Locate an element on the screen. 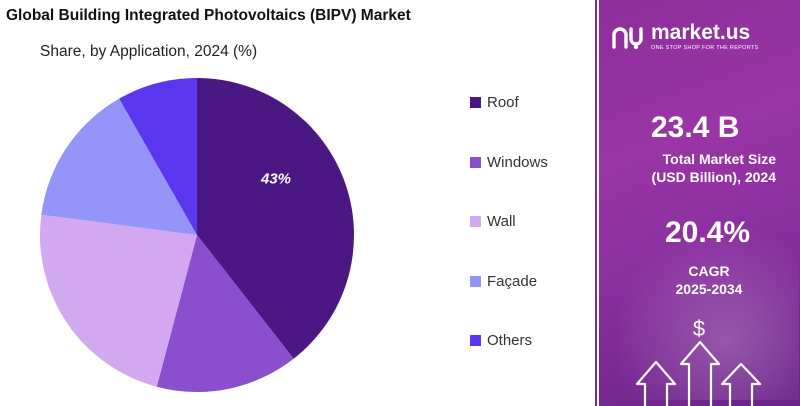 This screenshot has width=800, height=406. legend-item-fa-ade: Façade is located at coordinates (503, 281).